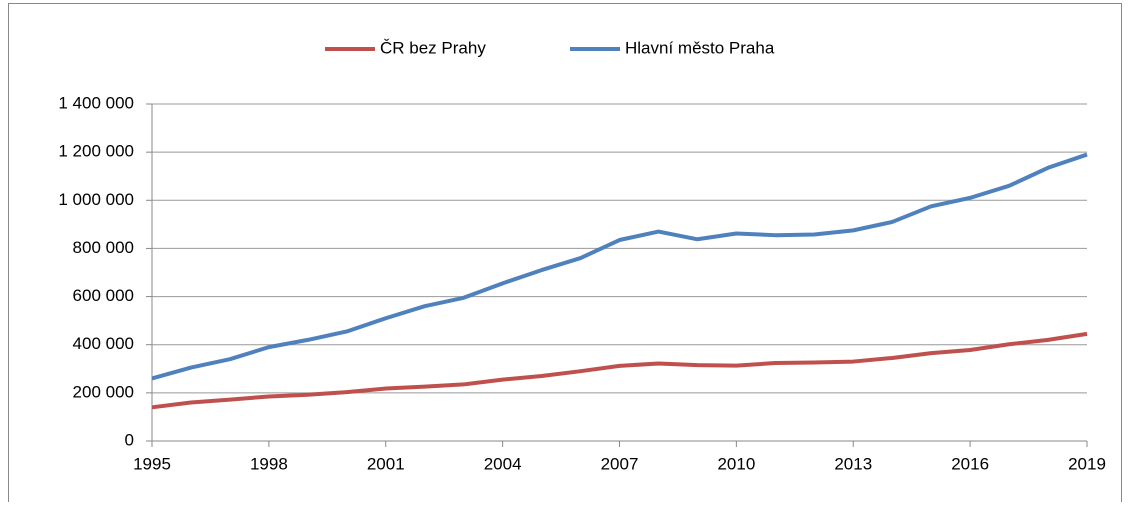 This screenshot has width=1131, height=507. I want to click on legend-label: ČR bez Prahy, so click(433, 47).